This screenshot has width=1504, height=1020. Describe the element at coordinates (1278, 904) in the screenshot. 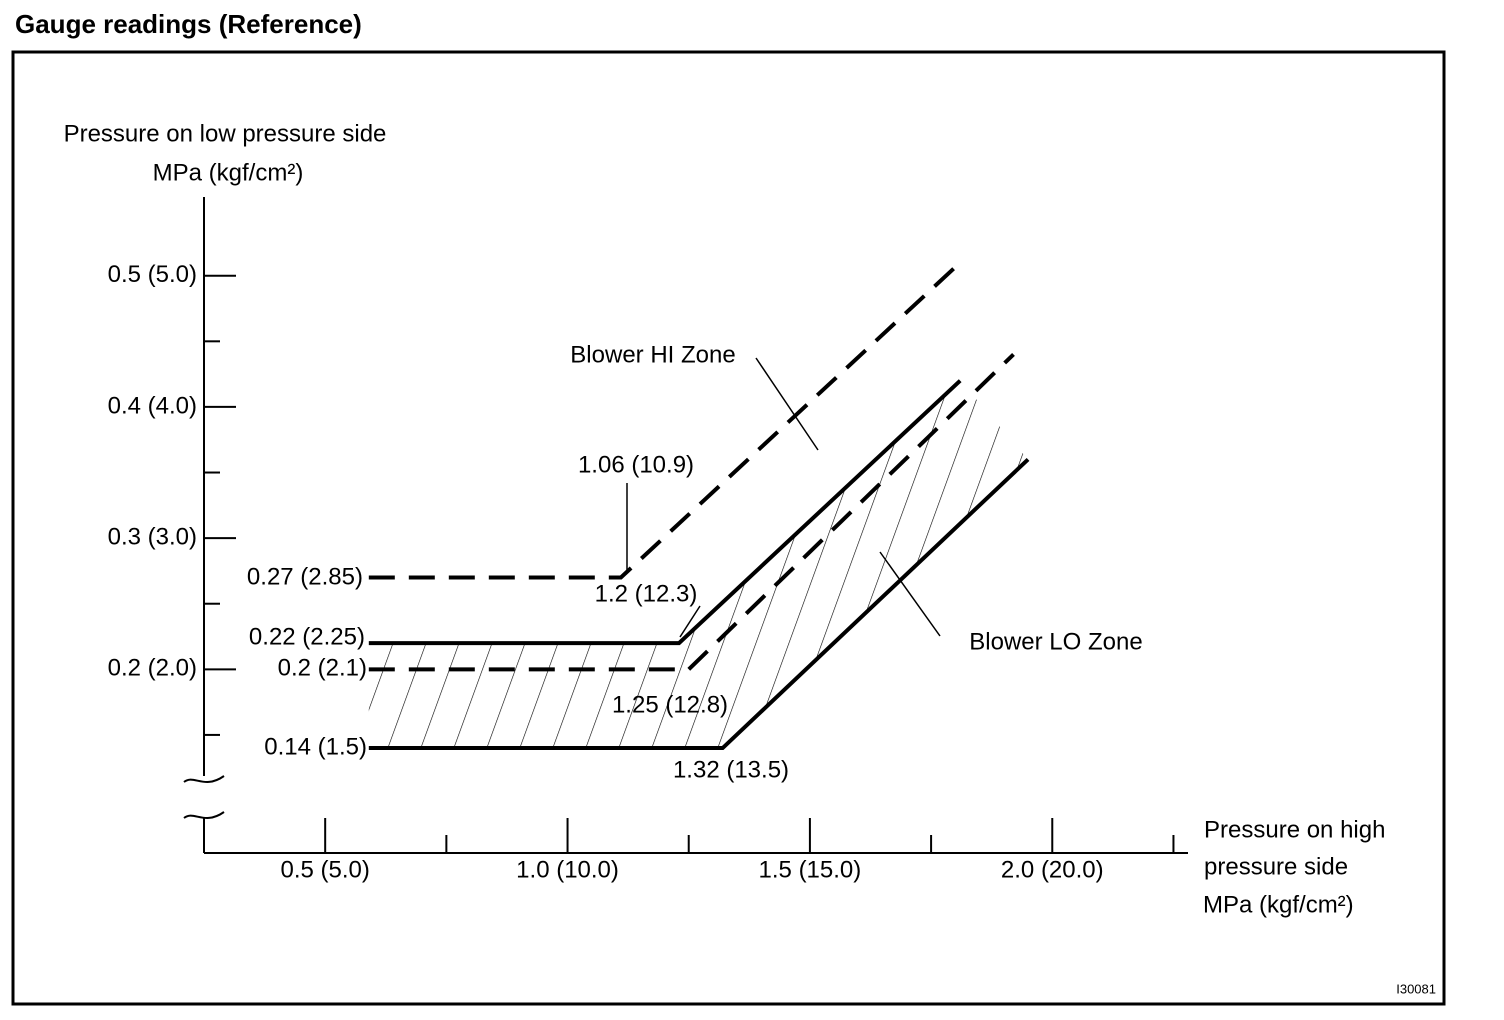

I see `x-axis-label: MPa (kgf/cm²)` at that location.